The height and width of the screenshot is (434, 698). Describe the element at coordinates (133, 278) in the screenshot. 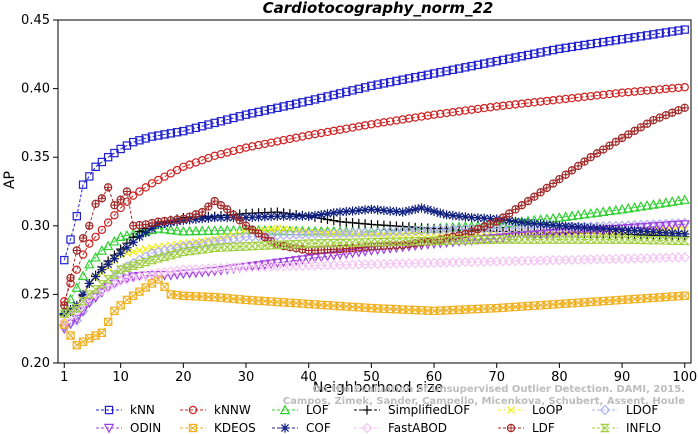

I see `data-point-fastabod` at that location.